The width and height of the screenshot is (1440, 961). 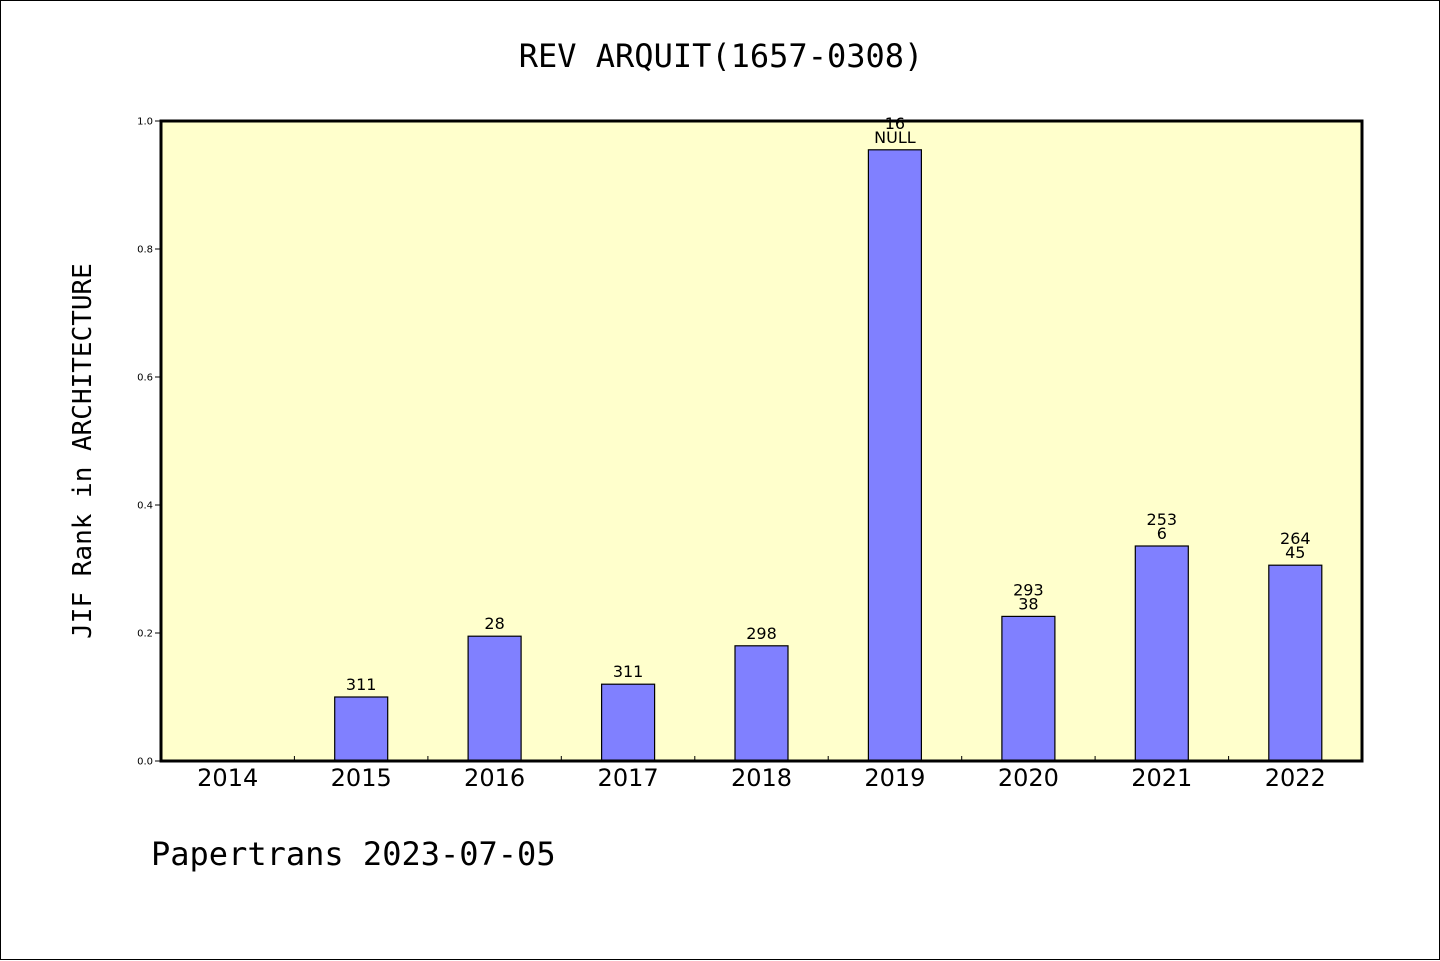 What do you see at coordinates (895, 455) in the screenshot?
I see `bar-2019` at bounding box center [895, 455].